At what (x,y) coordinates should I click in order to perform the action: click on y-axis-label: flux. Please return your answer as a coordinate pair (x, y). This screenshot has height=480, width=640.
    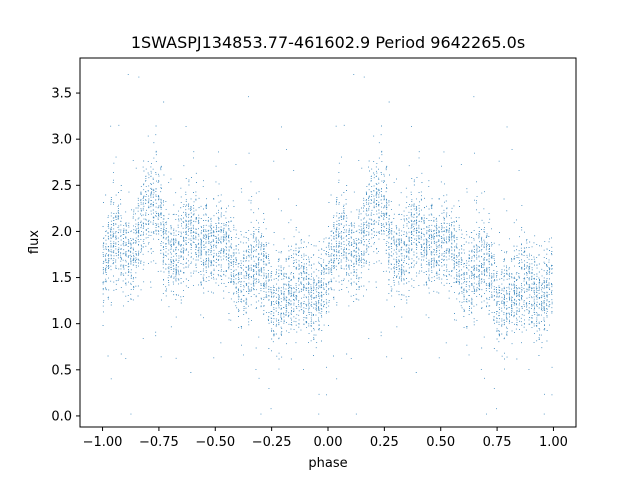
    Looking at the image, I should click on (34, 242).